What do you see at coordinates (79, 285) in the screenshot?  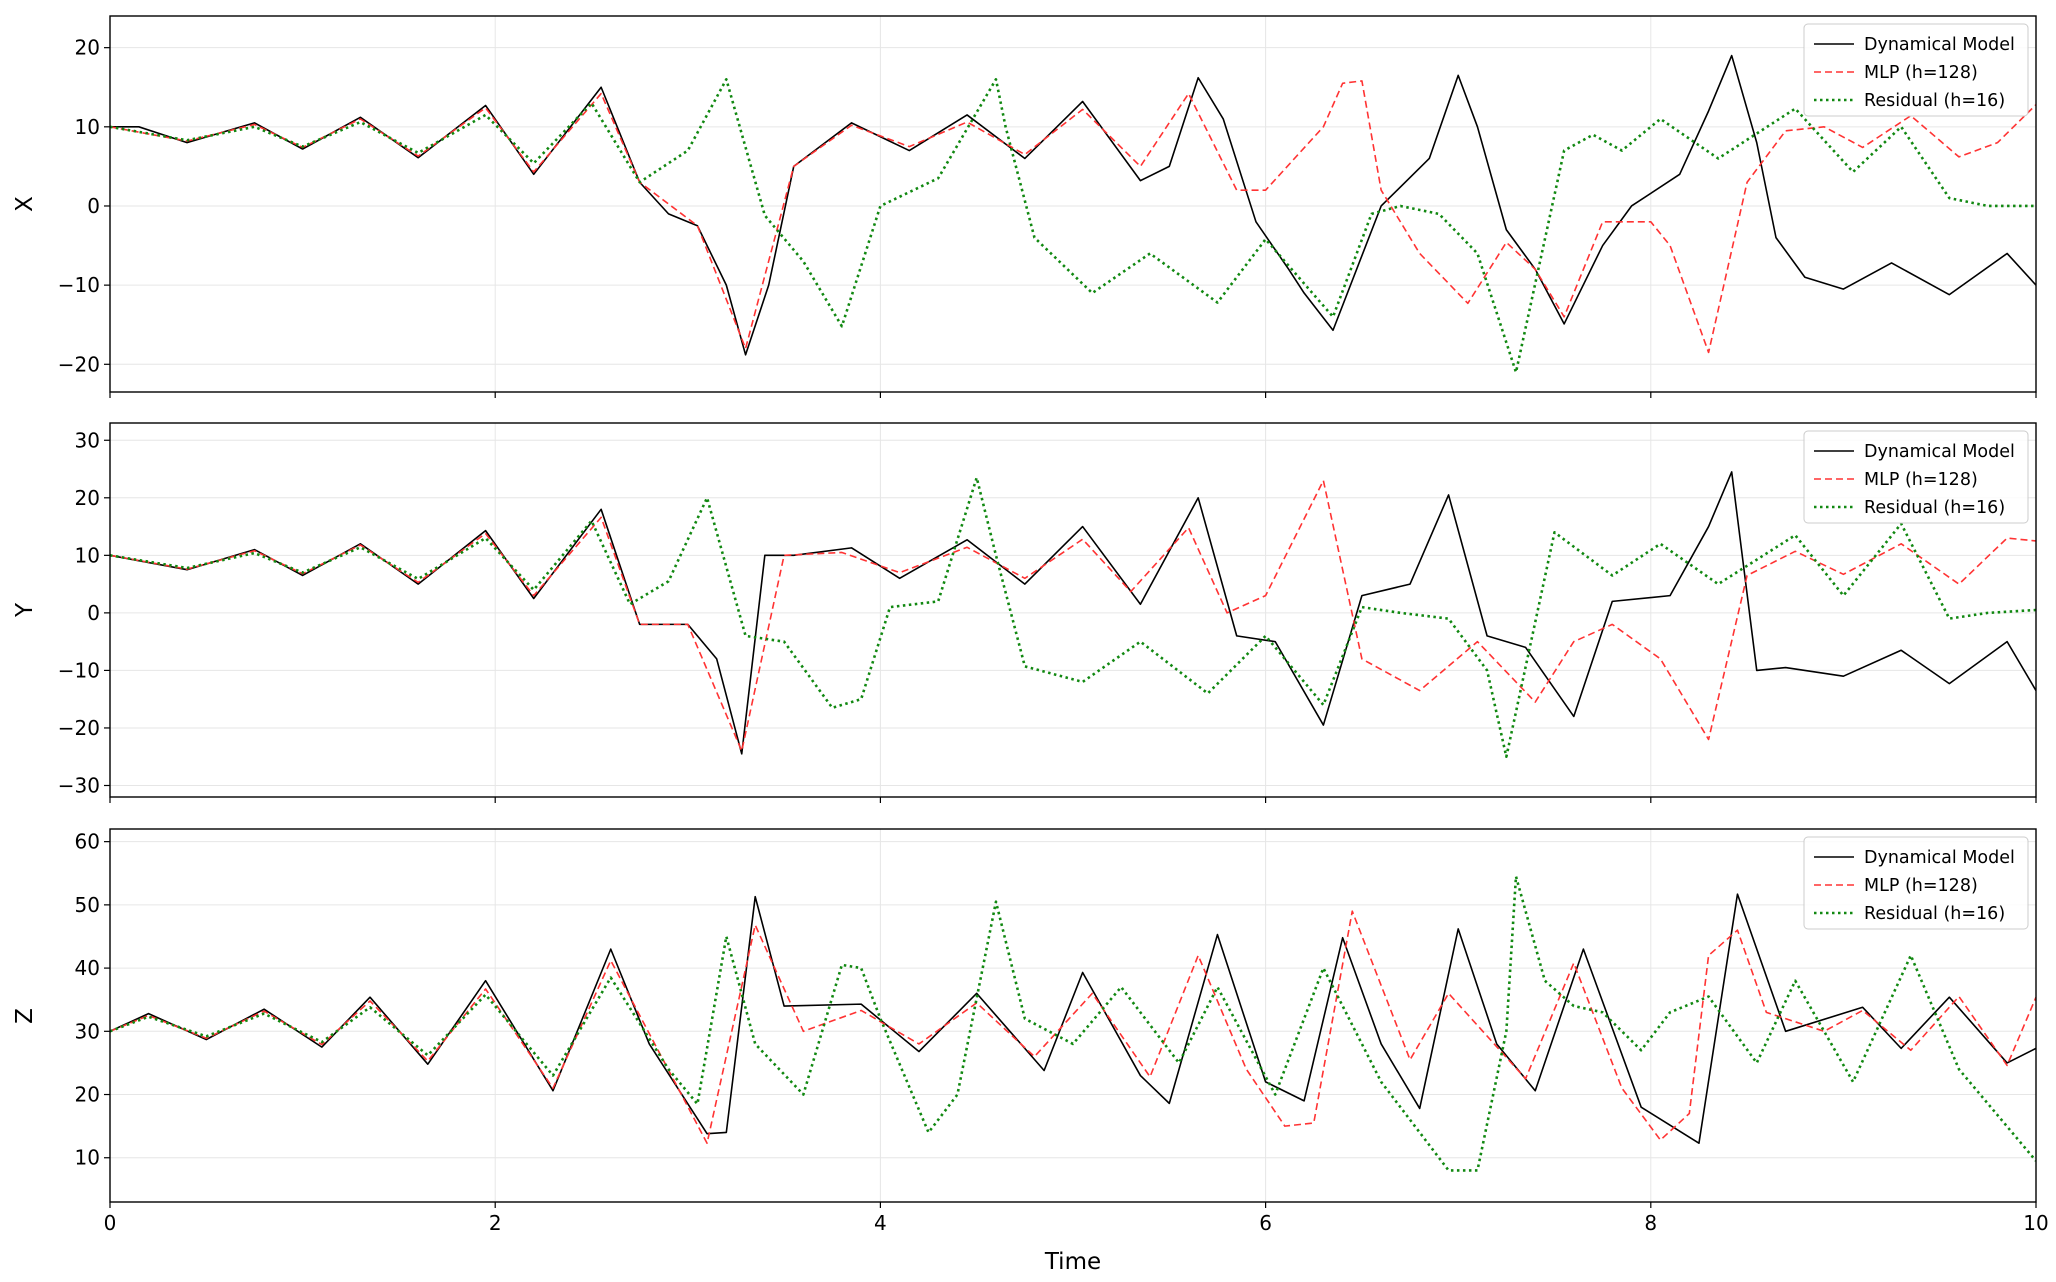 I see `ytick-label-x-1: −10` at bounding box center [79, 285].